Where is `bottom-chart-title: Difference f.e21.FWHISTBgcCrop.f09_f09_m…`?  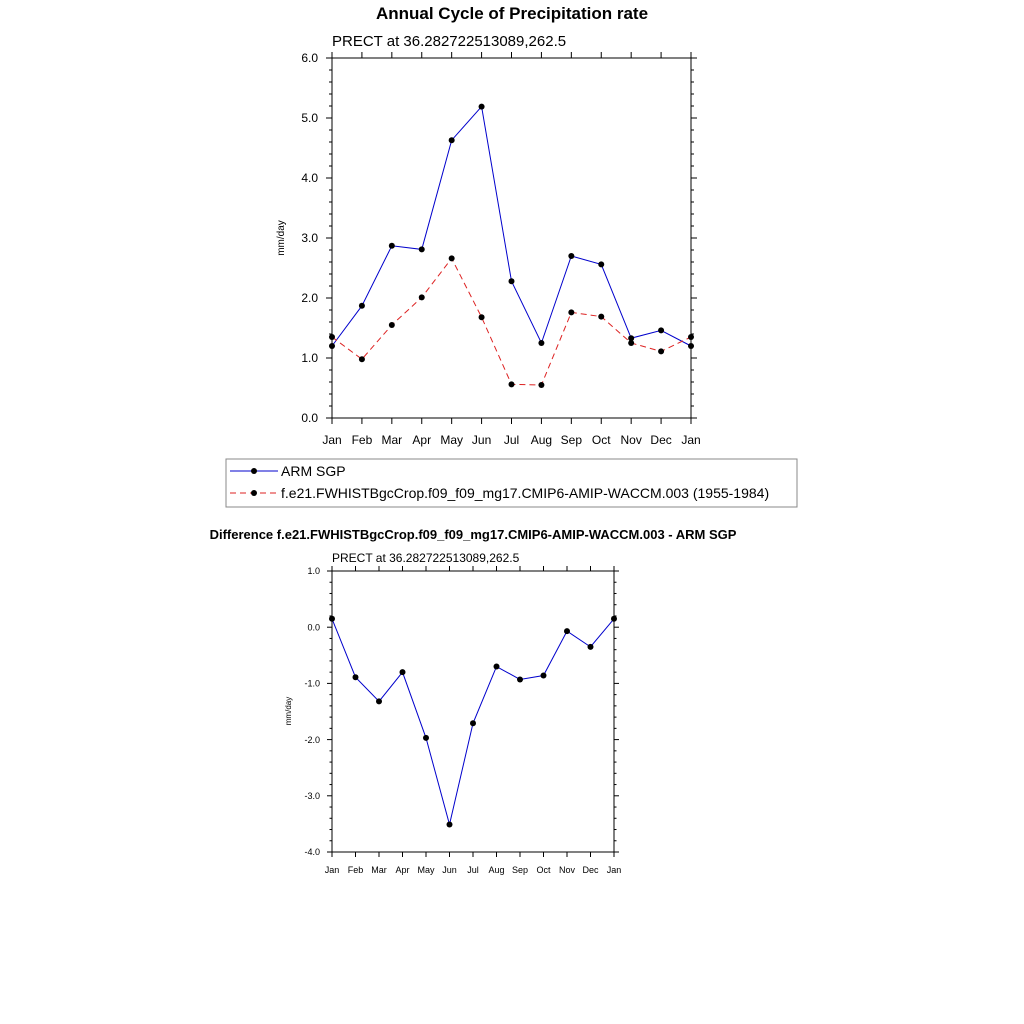
bottom-chart-title: Difference f.e21.FWHISTBgcCrop.f09_f09_m… is located at coordinates (473, 534).